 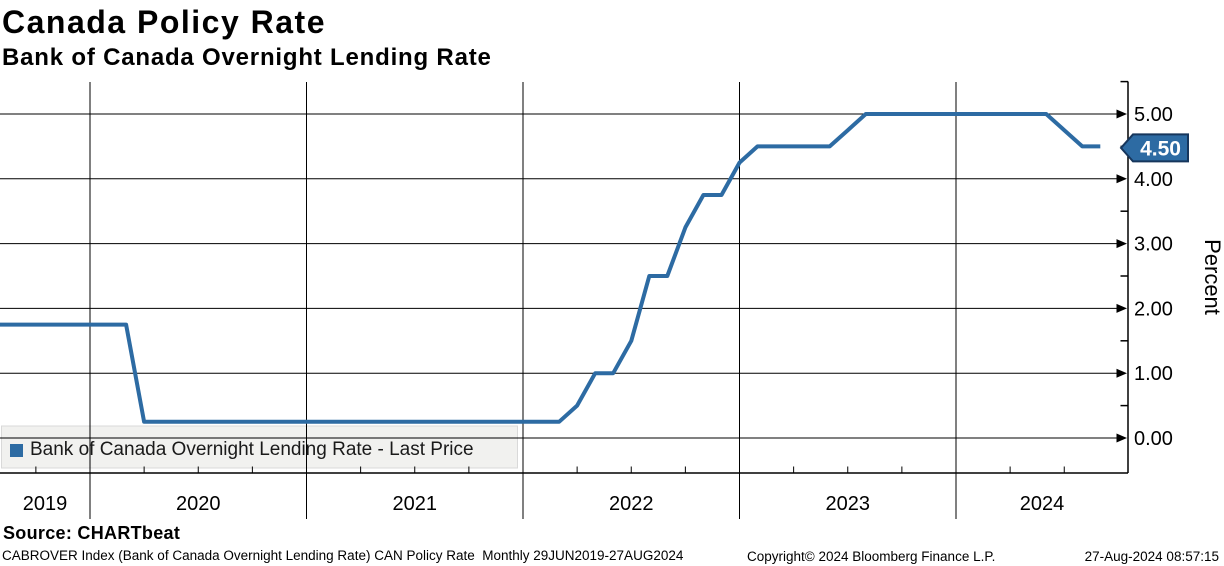 I want to click on legend-background-layer, so click(x=259, y=447).